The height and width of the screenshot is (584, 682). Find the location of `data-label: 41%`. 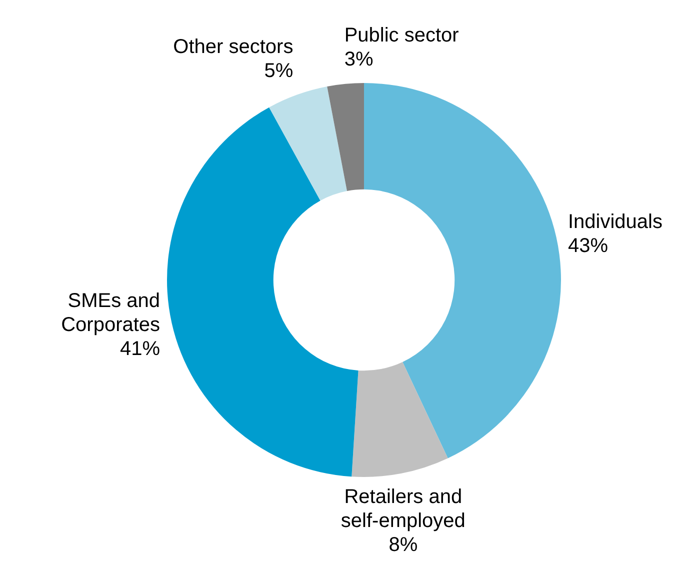

data-label: 41% is located at coordinates (140, 349).